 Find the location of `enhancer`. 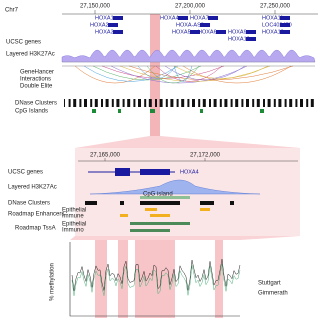

enhancer is located at coordinates (160, 215).